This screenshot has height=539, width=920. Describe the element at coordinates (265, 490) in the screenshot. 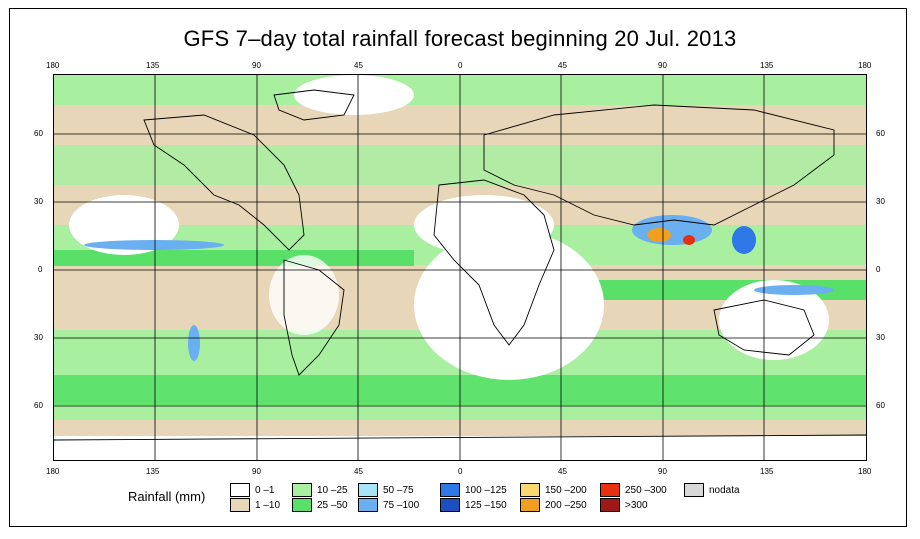

I see `legend-label: 0 –1` at that location.